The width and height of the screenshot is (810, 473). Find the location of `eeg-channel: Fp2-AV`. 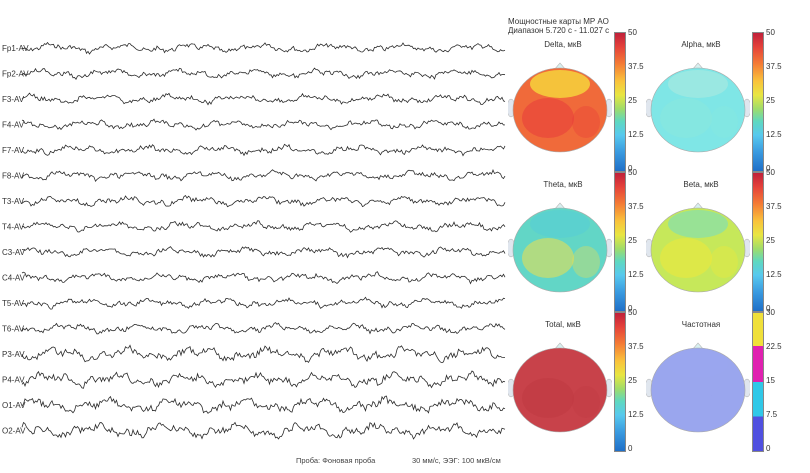

eeg-channel: Fp2-AV is located at coordinates (254, 74).